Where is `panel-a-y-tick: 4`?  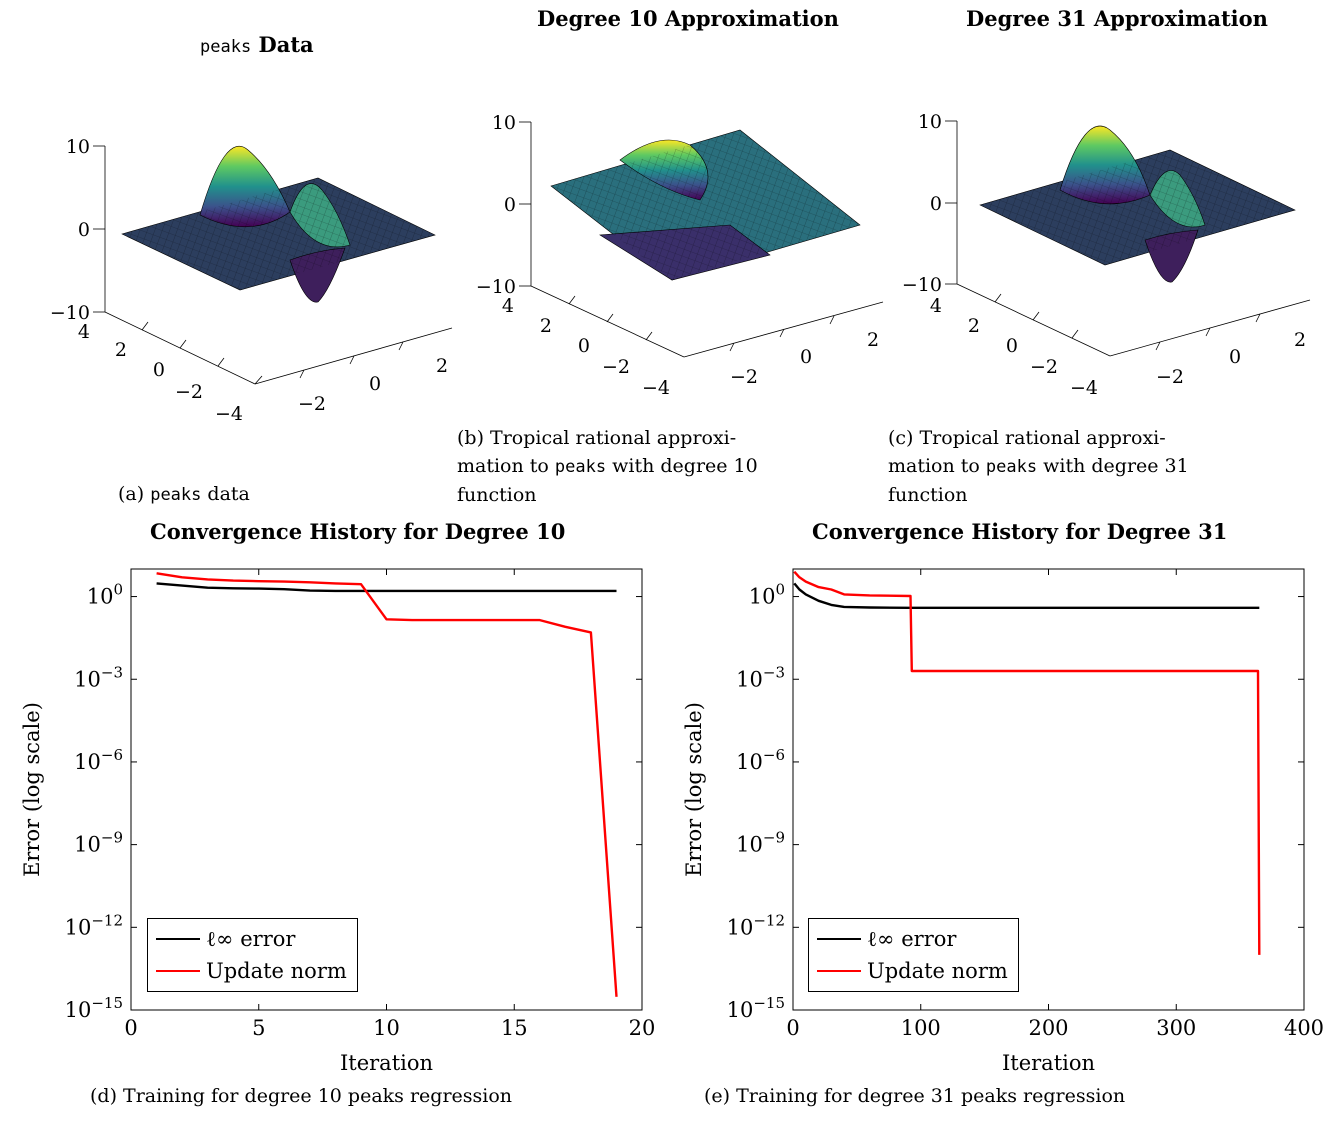 panel-a-y-tick: 4 is located at coordinates (84, 332).